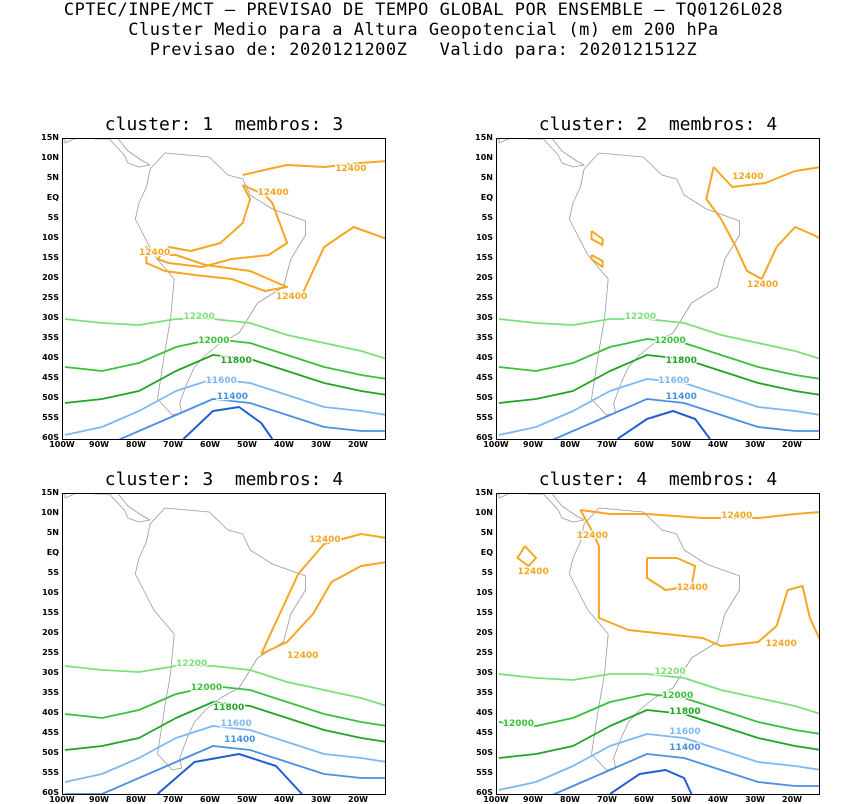 The width and height of the screenshot is (847, 804). Describe the element at coordinates (53, 572) in the screenshot. I see `lat-tick-label: 5S` at that location.